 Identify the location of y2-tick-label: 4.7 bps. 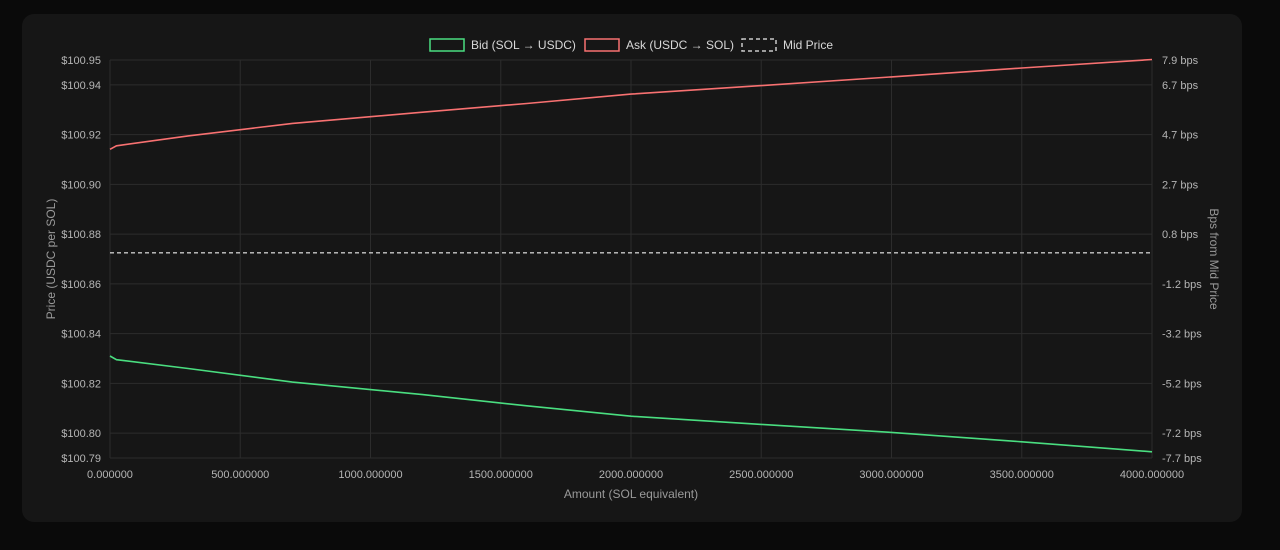
(1180, 136).